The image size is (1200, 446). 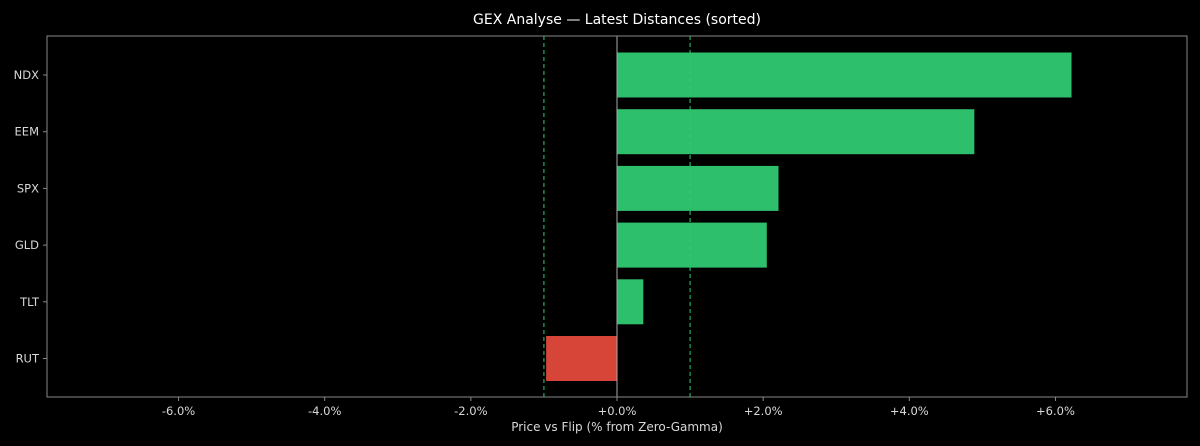 What do you see at coordinates (692, 245) in the screenshot?
I see `bar-gld` at bounding box center [692, 245].